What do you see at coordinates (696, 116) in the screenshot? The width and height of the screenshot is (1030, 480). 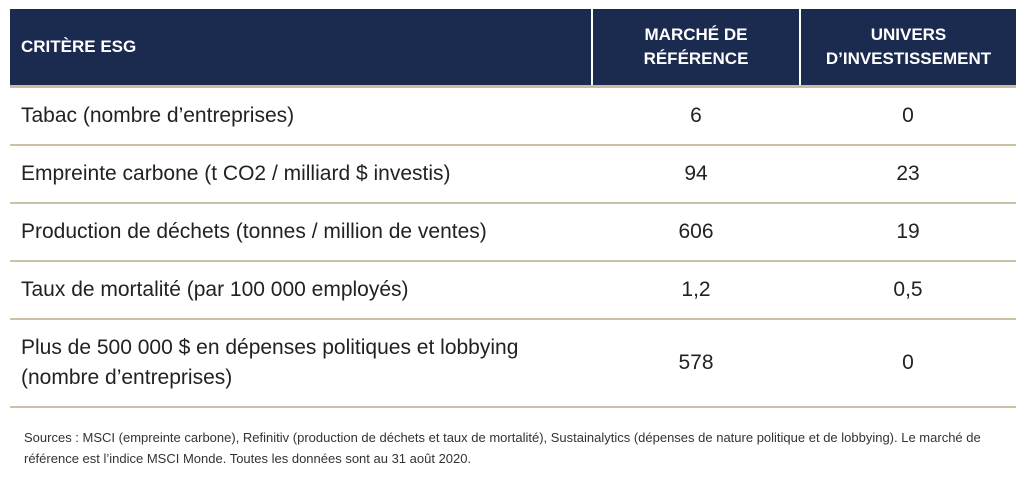 I see `cell-reference: 6` at bounding box center [696, 116].